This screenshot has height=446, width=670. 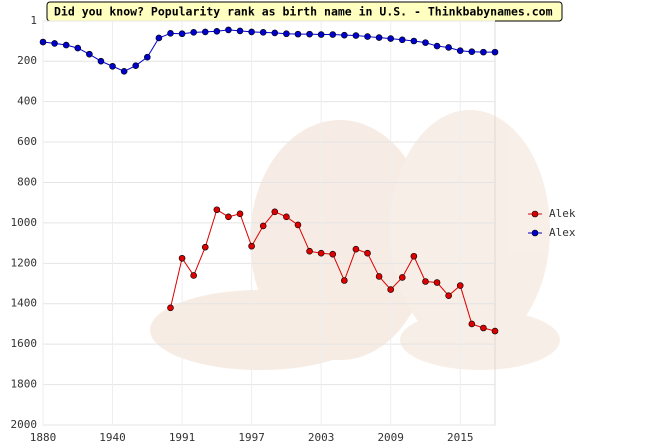 I want to click on y-tick-label: 600, so click(x=27, y=141).